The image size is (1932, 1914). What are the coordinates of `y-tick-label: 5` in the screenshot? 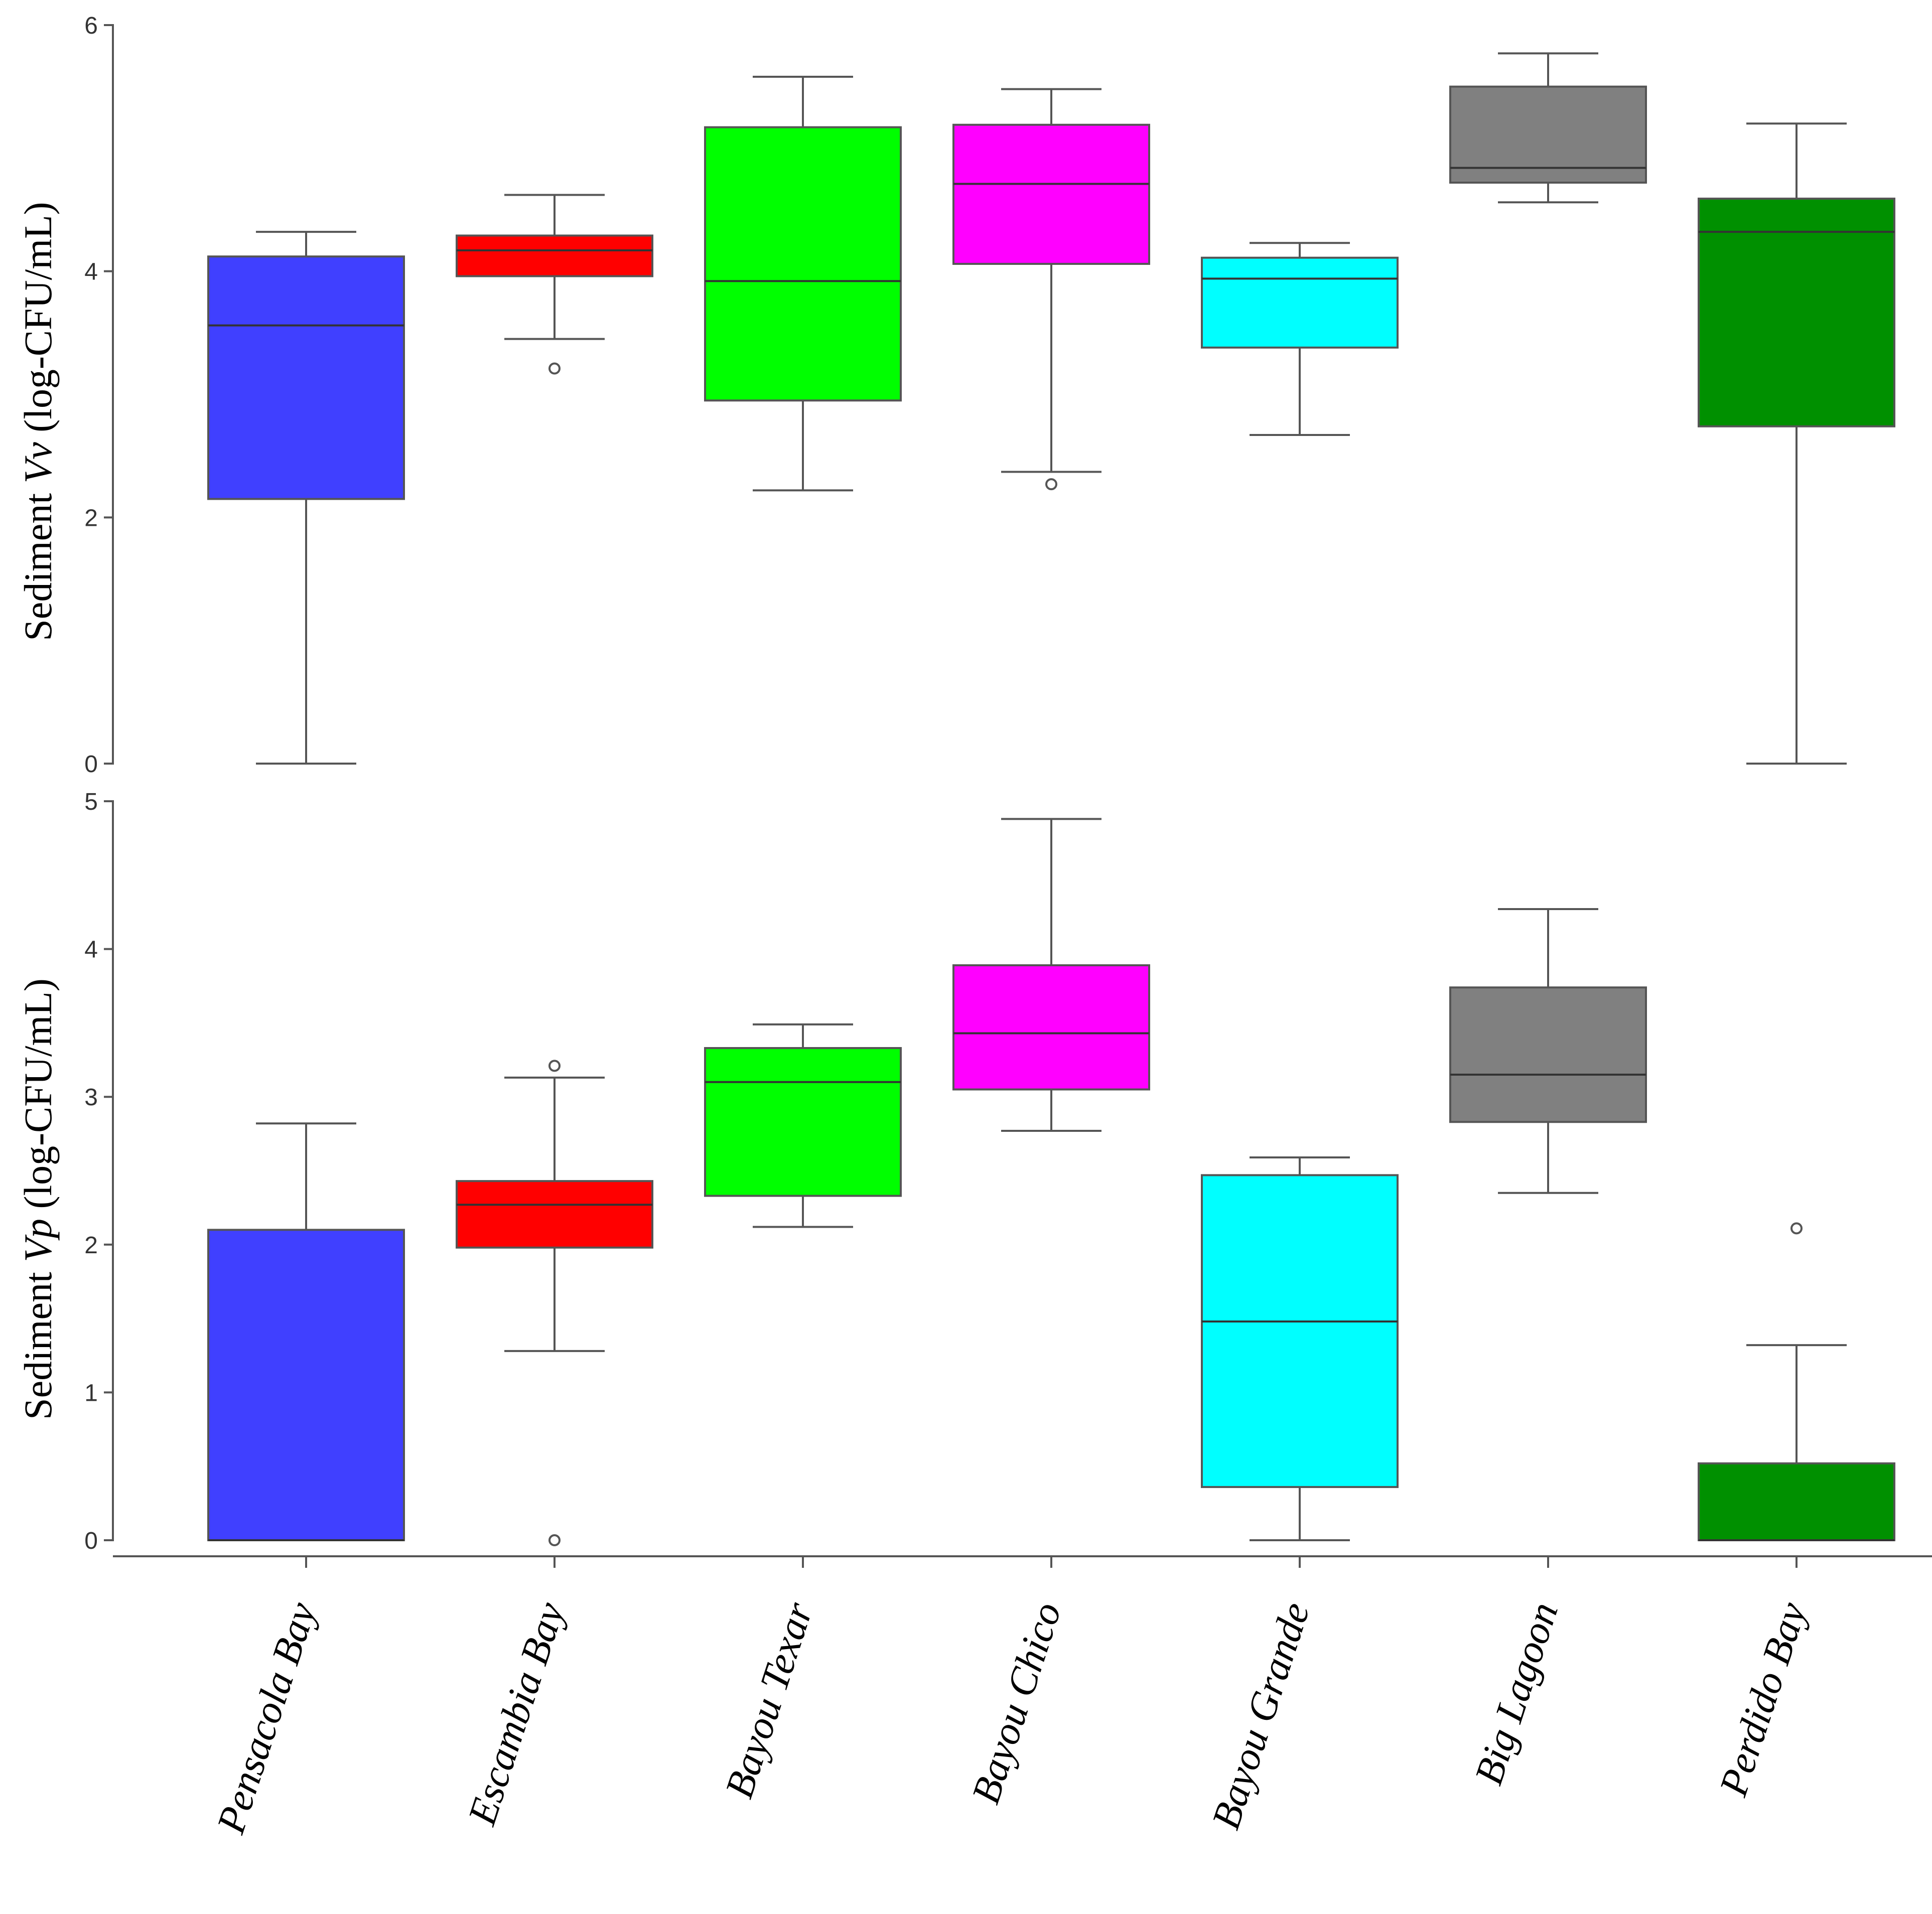 It's located at (91, 802).